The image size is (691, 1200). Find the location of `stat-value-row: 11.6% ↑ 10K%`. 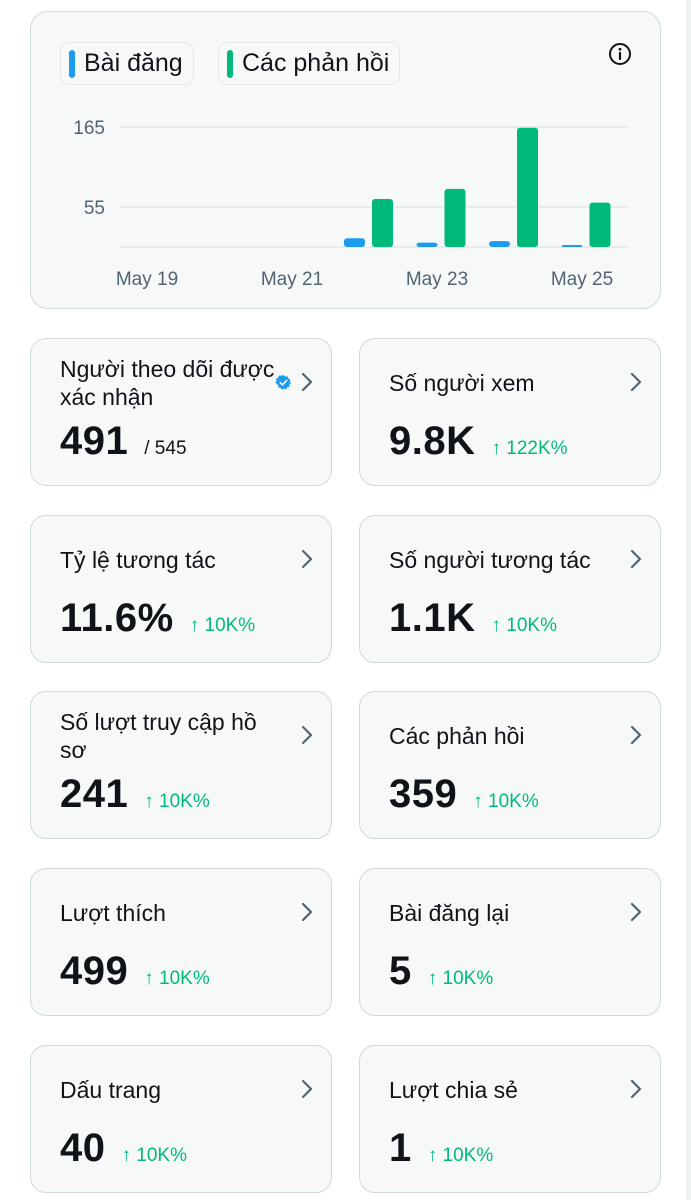

stat-value-row: 11.6% ↑ 10K% is located at coordinates (157, 618).